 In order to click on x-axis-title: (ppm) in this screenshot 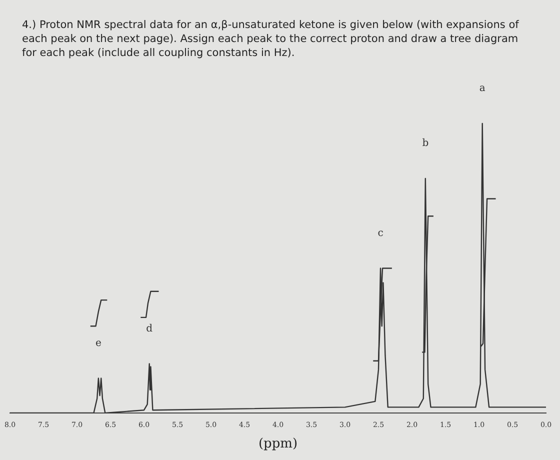, I will do `click(278, 444)`.